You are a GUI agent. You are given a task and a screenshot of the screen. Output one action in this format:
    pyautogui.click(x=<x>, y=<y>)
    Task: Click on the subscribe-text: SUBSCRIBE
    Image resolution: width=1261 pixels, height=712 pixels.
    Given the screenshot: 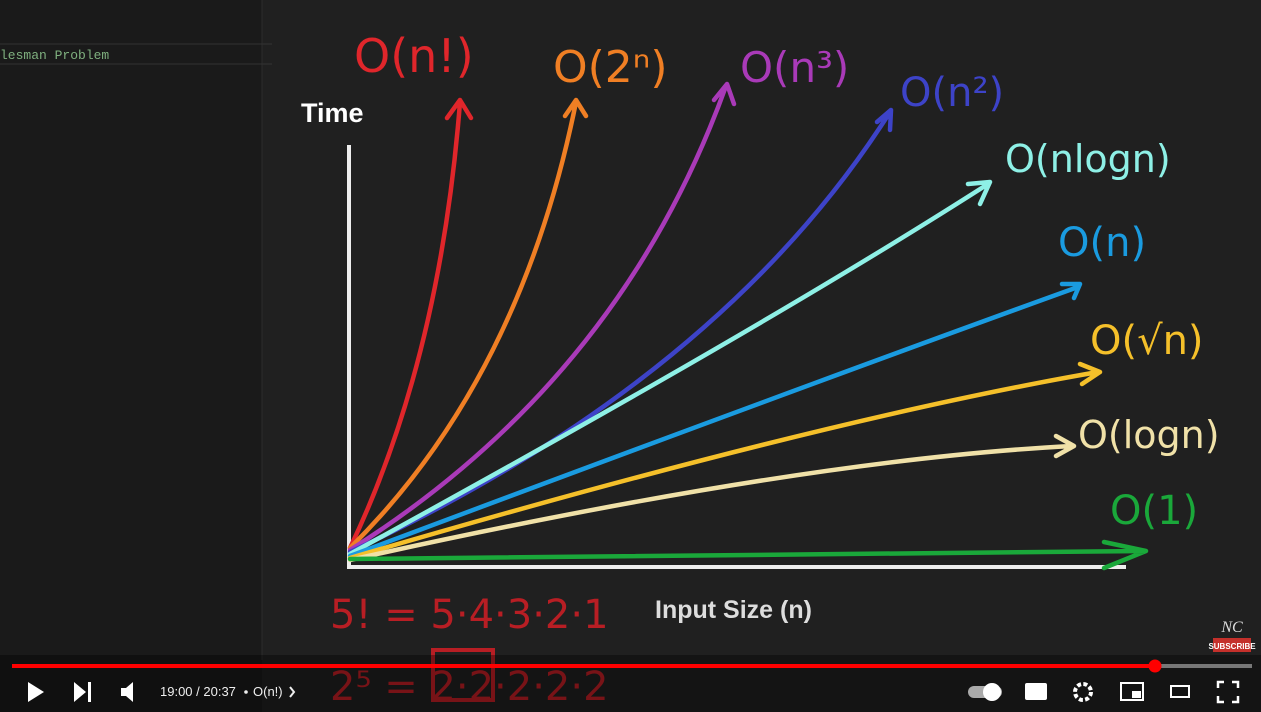 What is the action you would take?
    pyautogui.click(x=1232, y=646)
    